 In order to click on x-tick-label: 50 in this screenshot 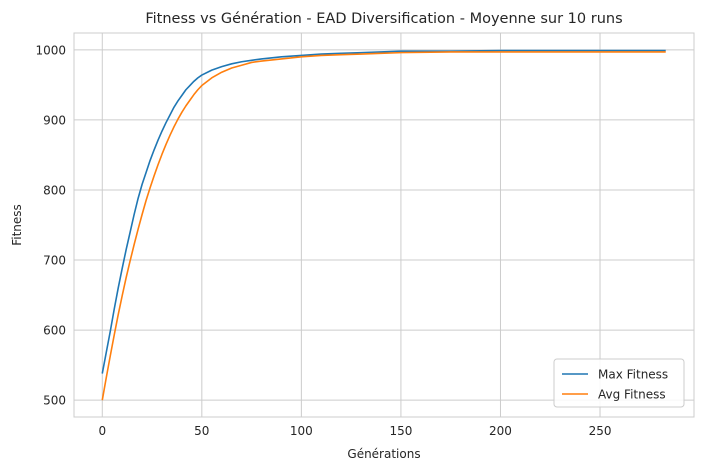, I will do `click(201, 431)`.